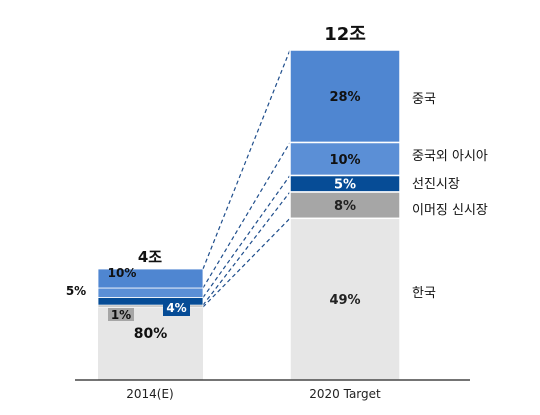  I want to click on legend-label-1: 이머징 신시장, so click(450, 210).